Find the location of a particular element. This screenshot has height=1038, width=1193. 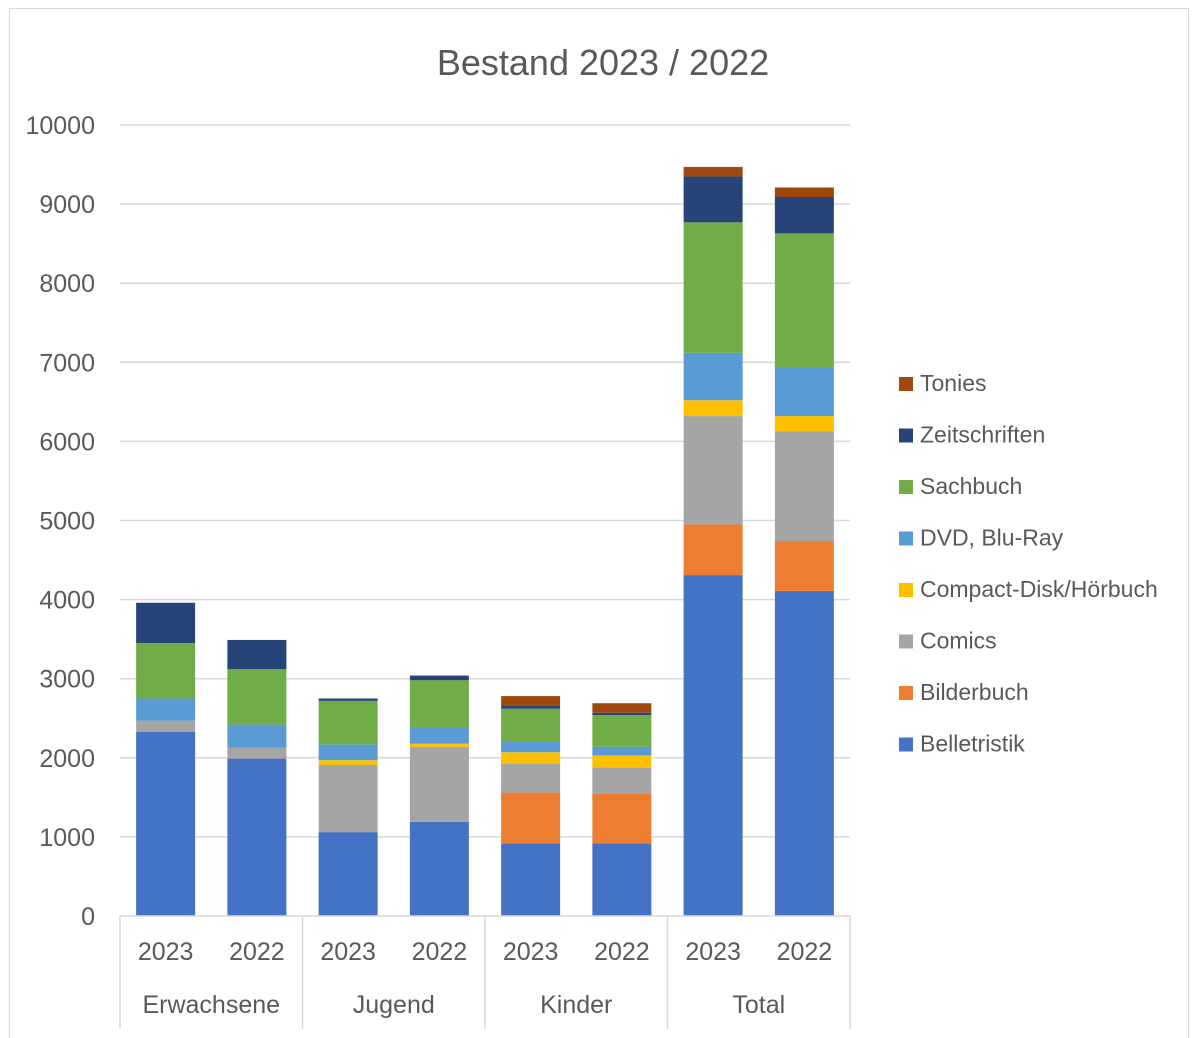

x-group-label: Erwachsene is located at coordinates (211, 1005).